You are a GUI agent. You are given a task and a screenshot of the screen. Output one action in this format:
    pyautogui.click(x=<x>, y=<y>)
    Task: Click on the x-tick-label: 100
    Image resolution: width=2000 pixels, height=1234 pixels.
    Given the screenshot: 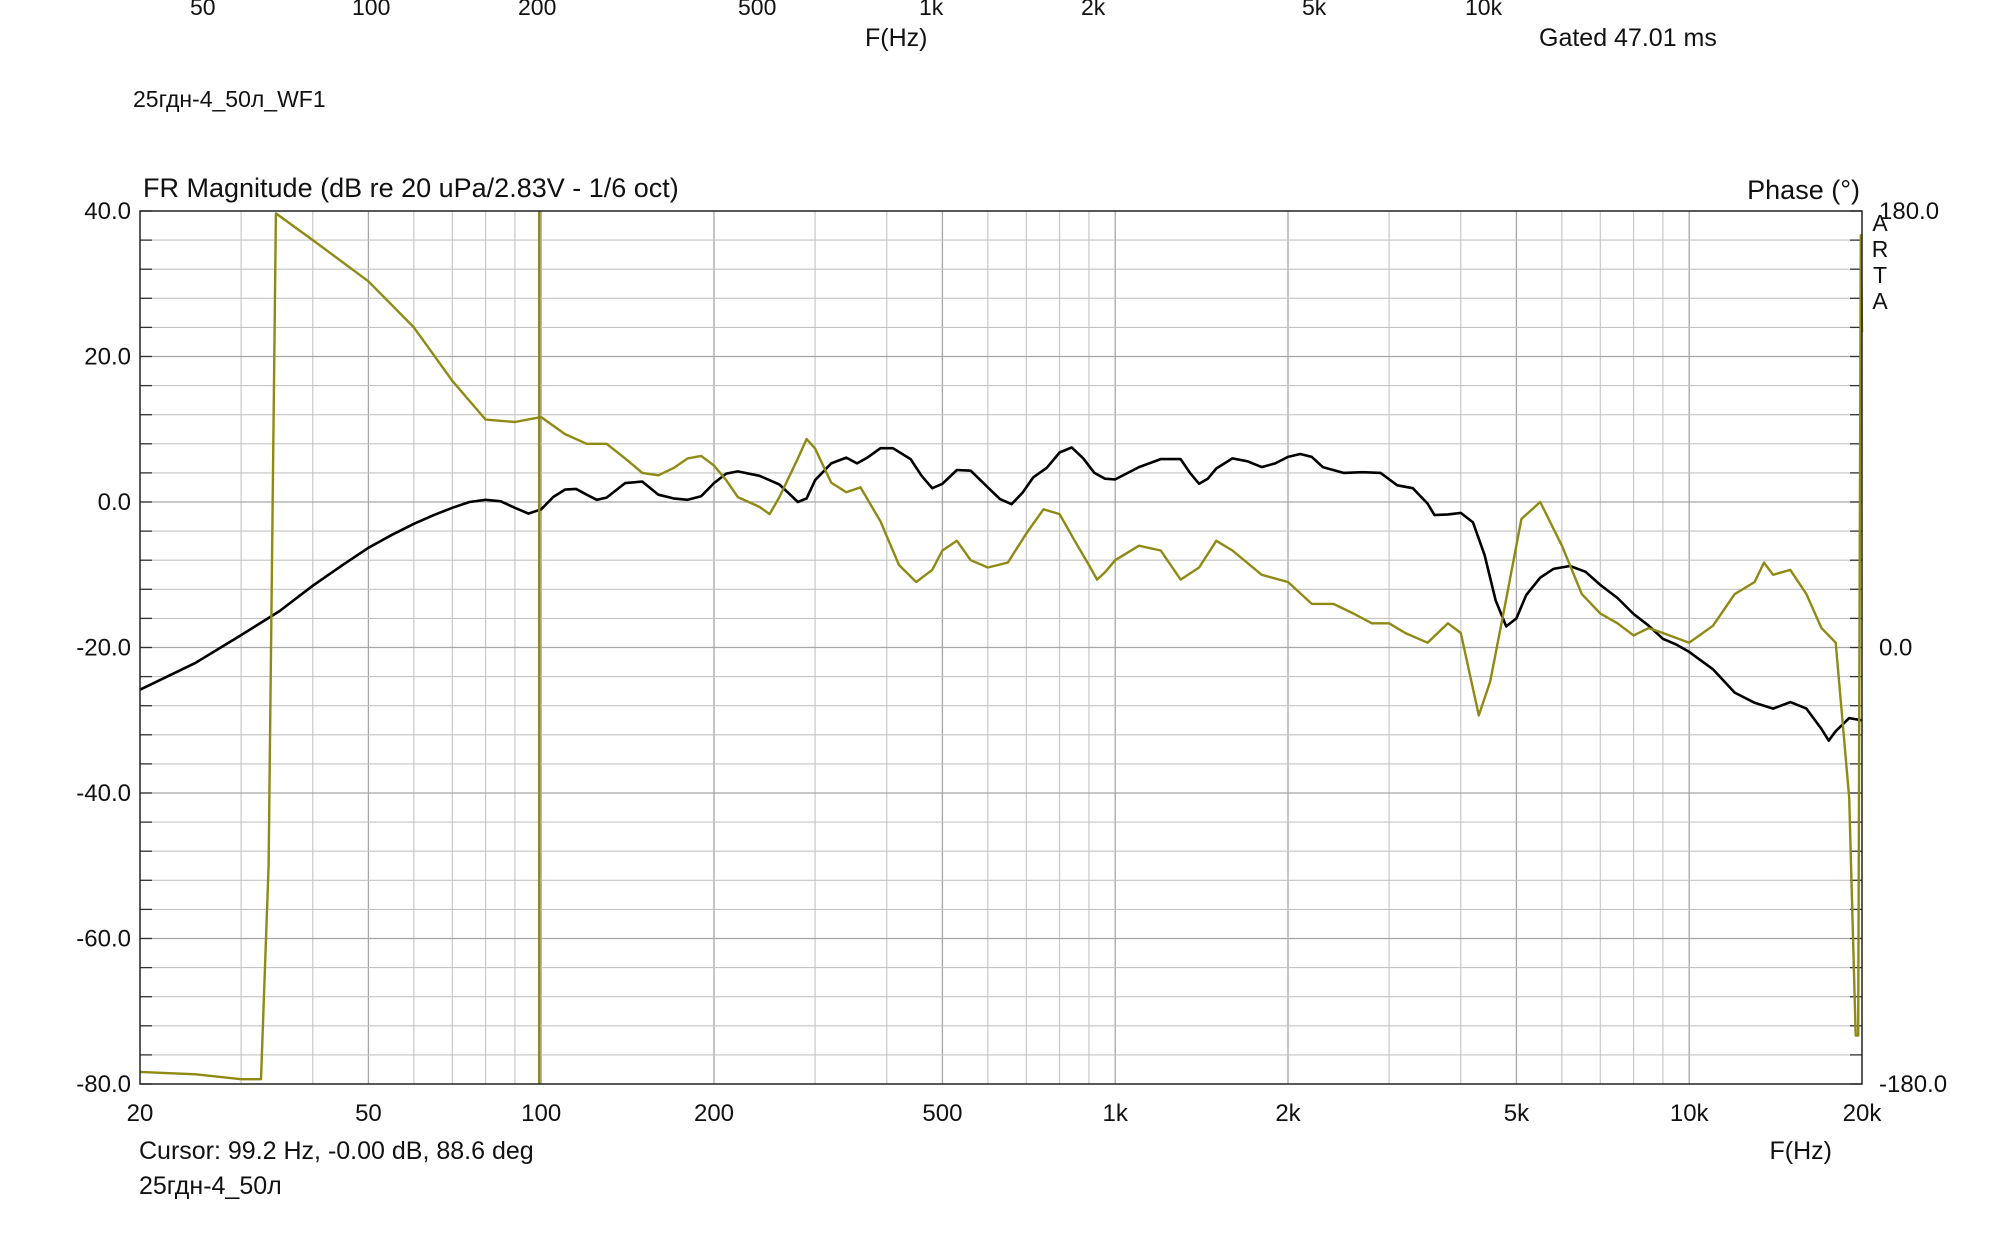 What is the action you would take?
    pyautogui.click(x=541, y=1113)
    